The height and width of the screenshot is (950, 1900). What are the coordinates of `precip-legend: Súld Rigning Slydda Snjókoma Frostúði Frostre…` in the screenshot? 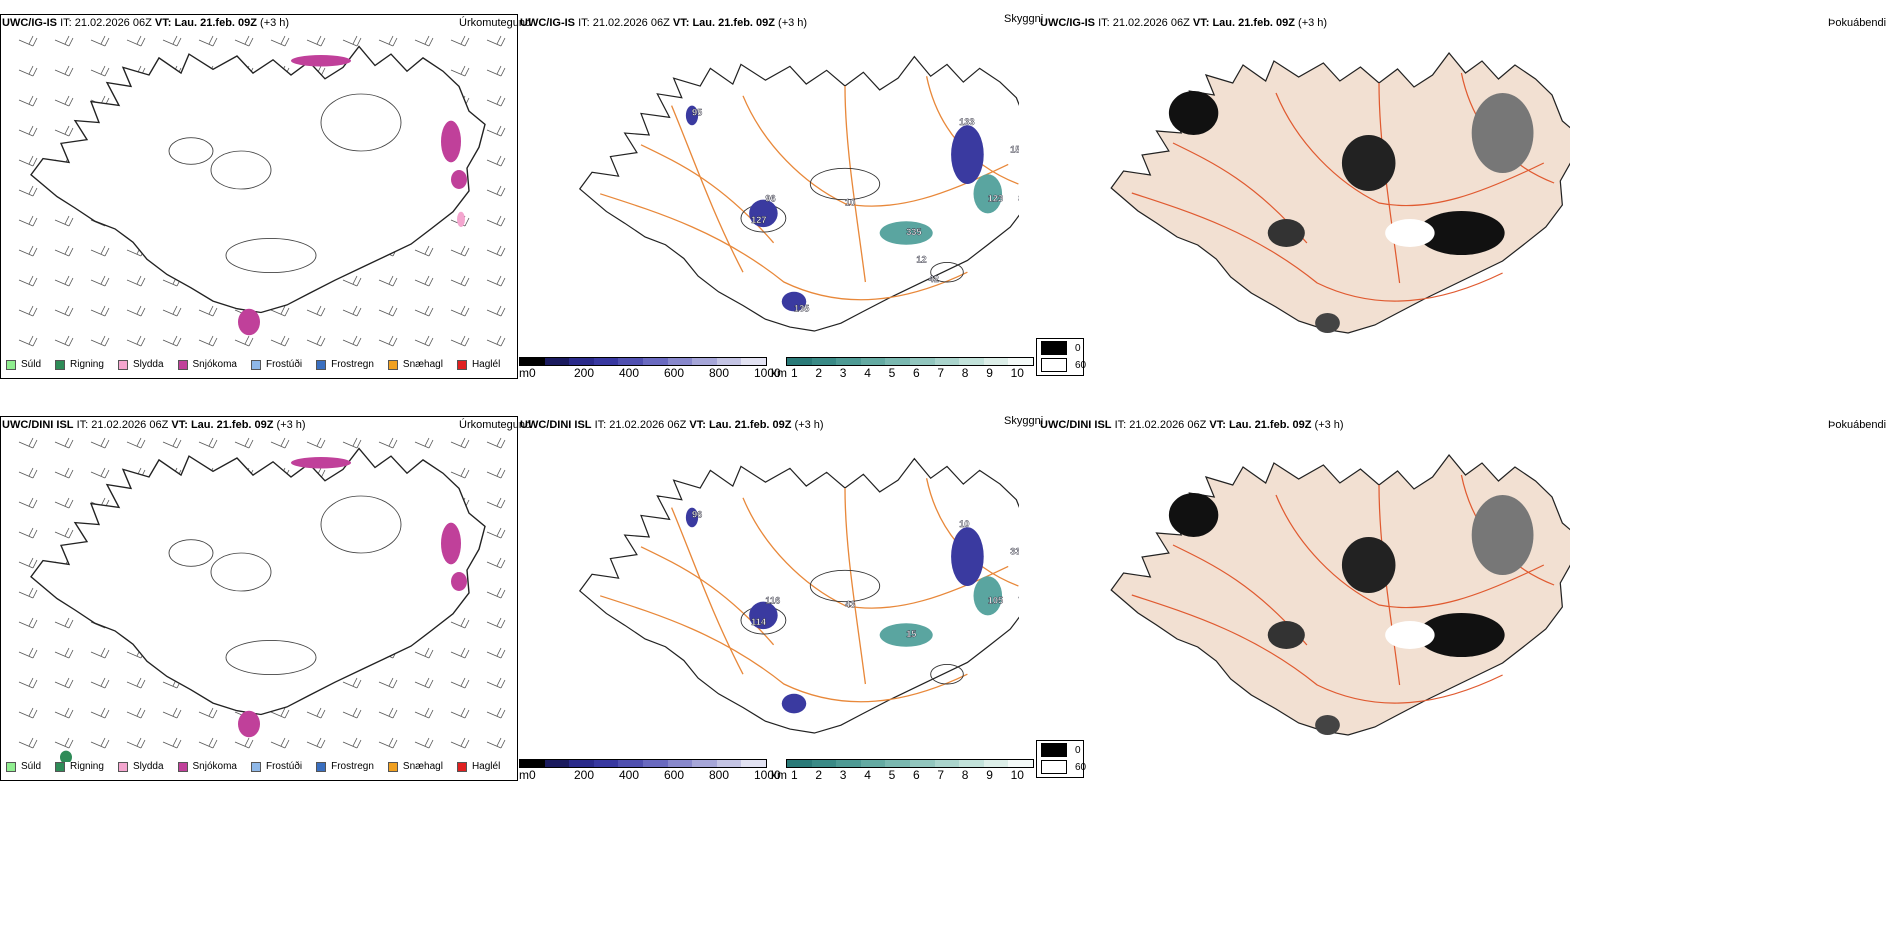 It's located at (260, 766).